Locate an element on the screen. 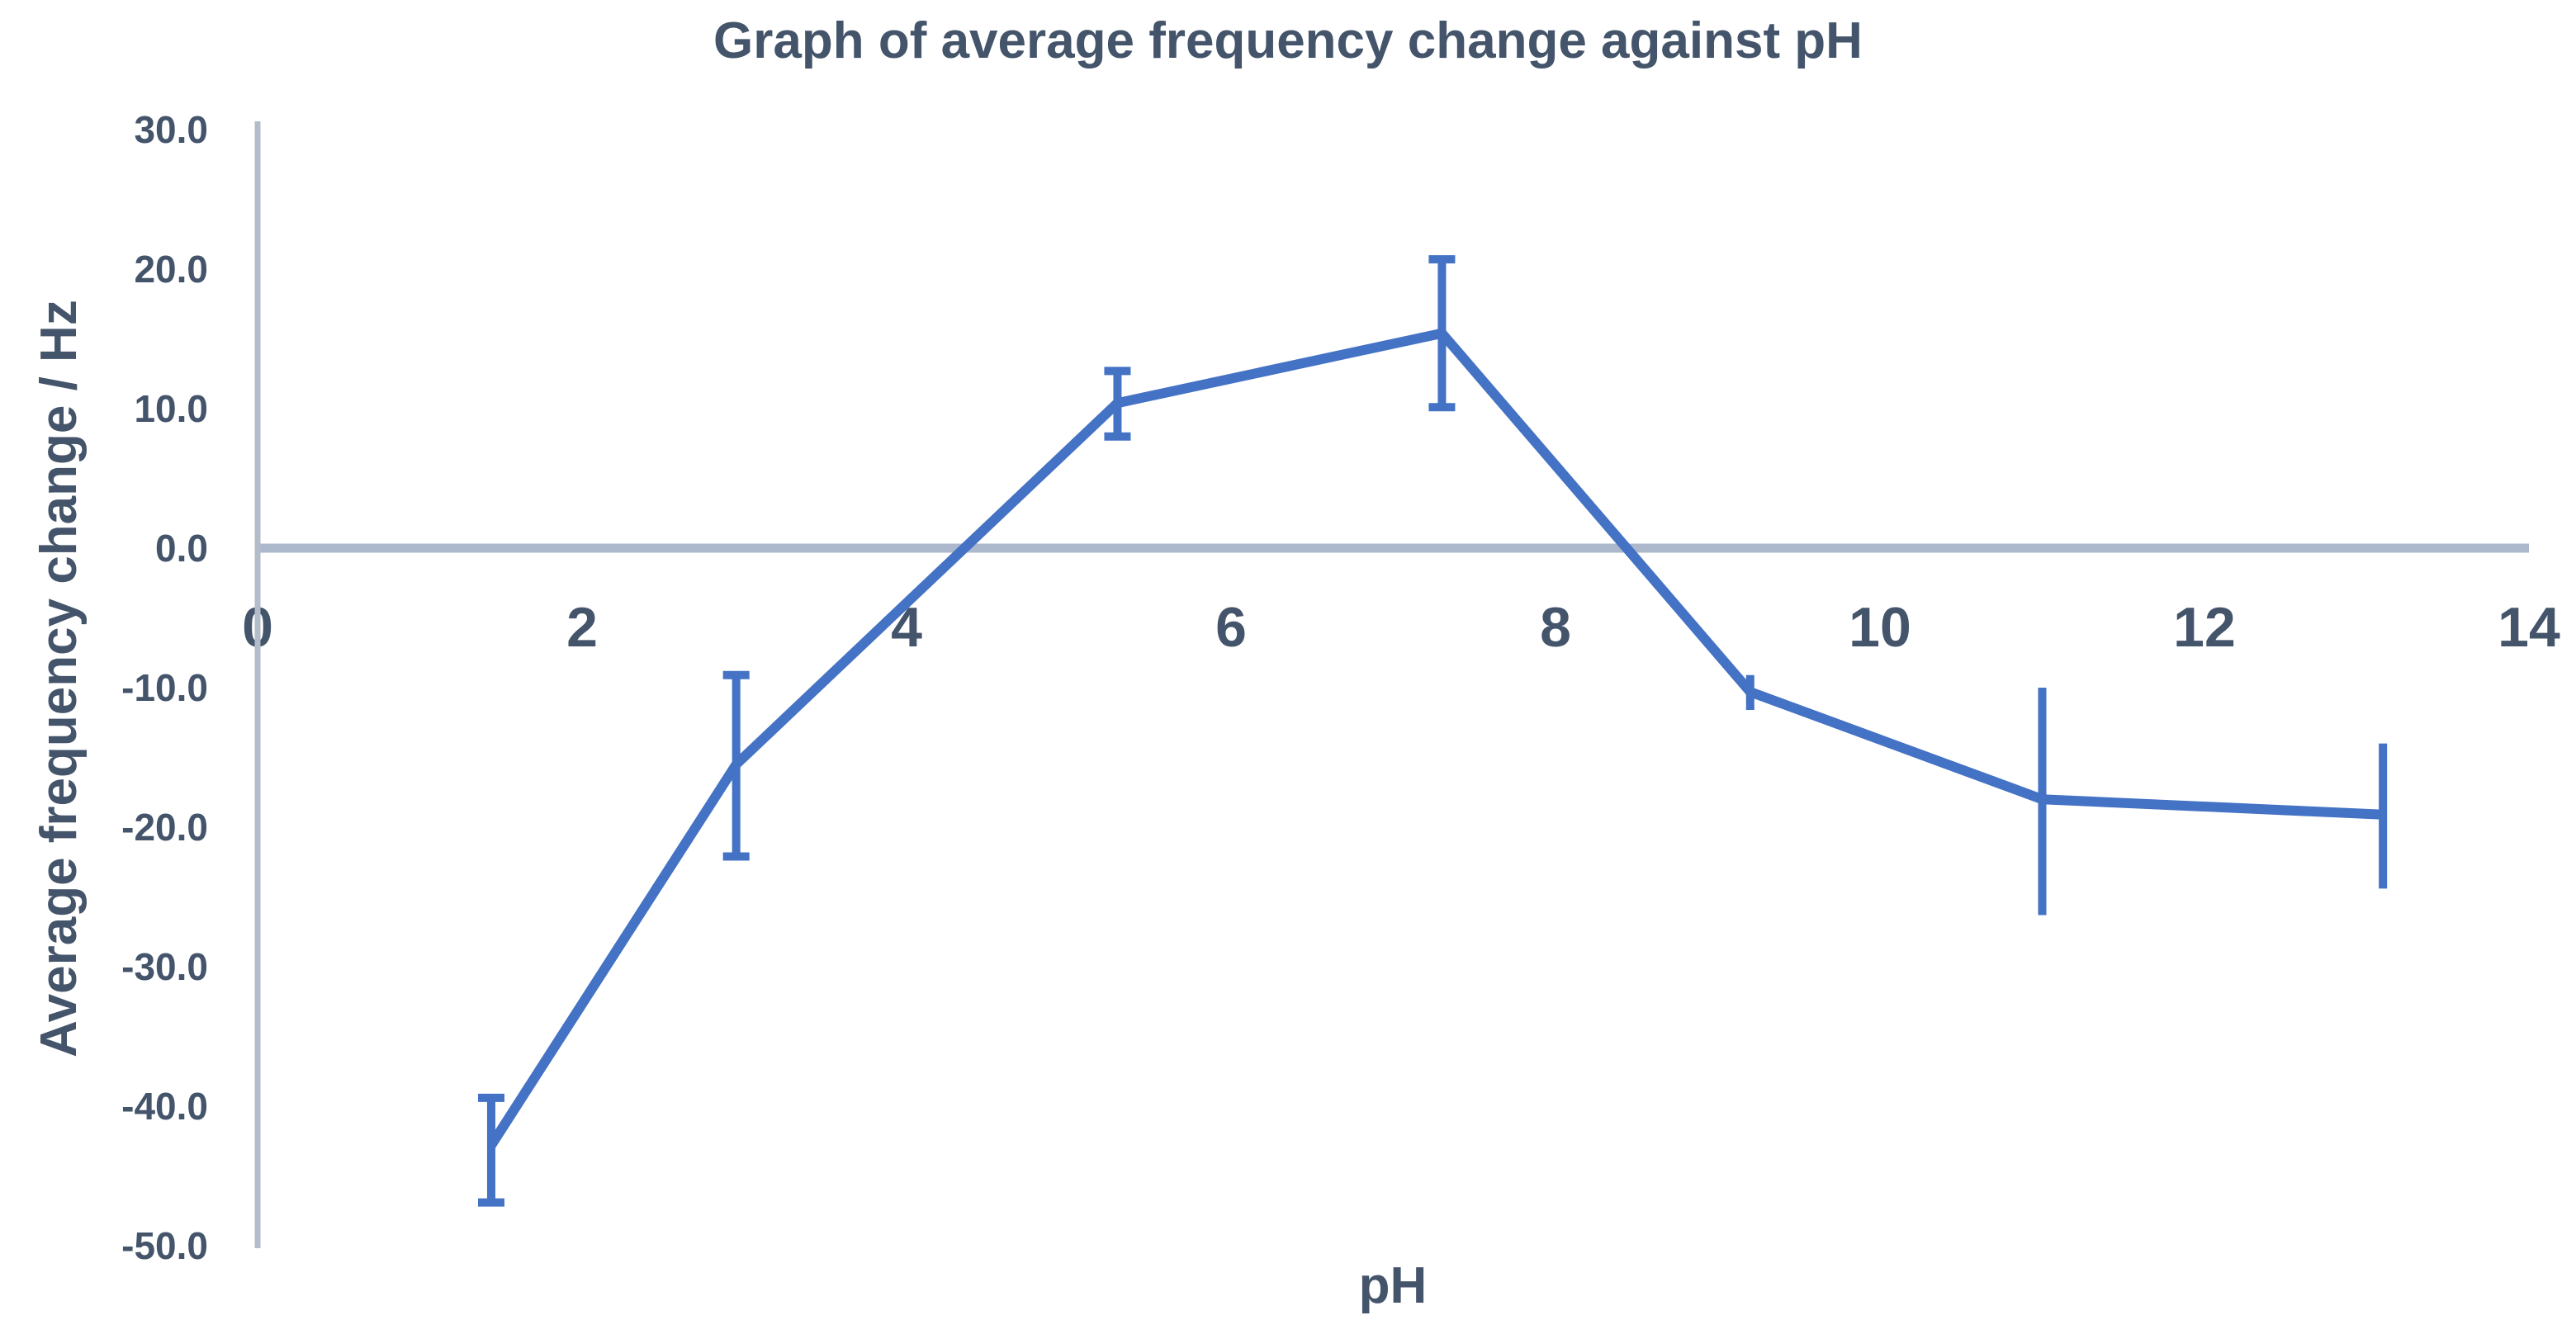 This screenshot has width=2576, height=1339. x-tick-label: 8 is located at coordinates (1555, 627).